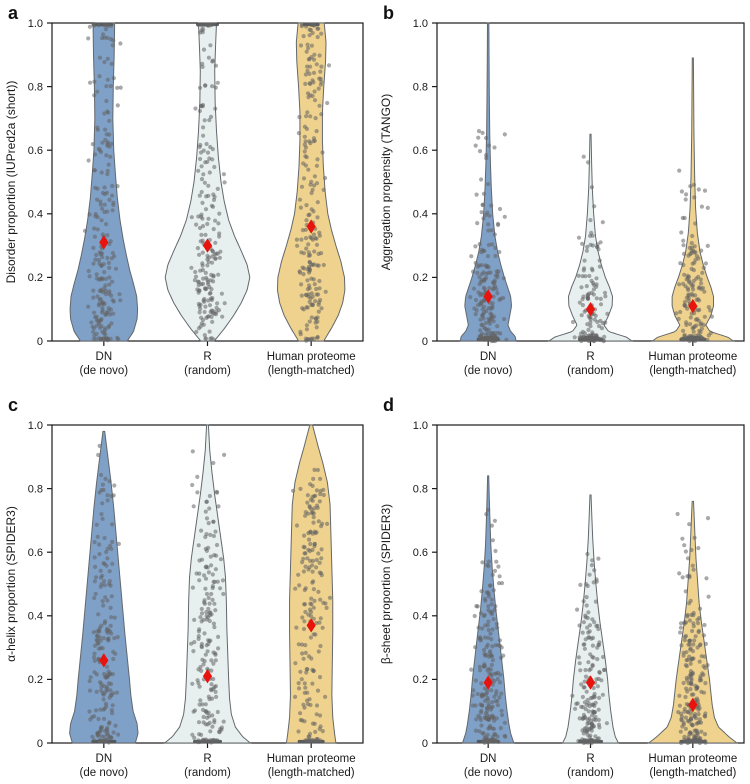 The width and height of the screenshot is (750, 784). What do you see at coordinates (420, 617) in the screenshot?
I see `y-tick-label: 0.4` at bounding box center [420, 617].